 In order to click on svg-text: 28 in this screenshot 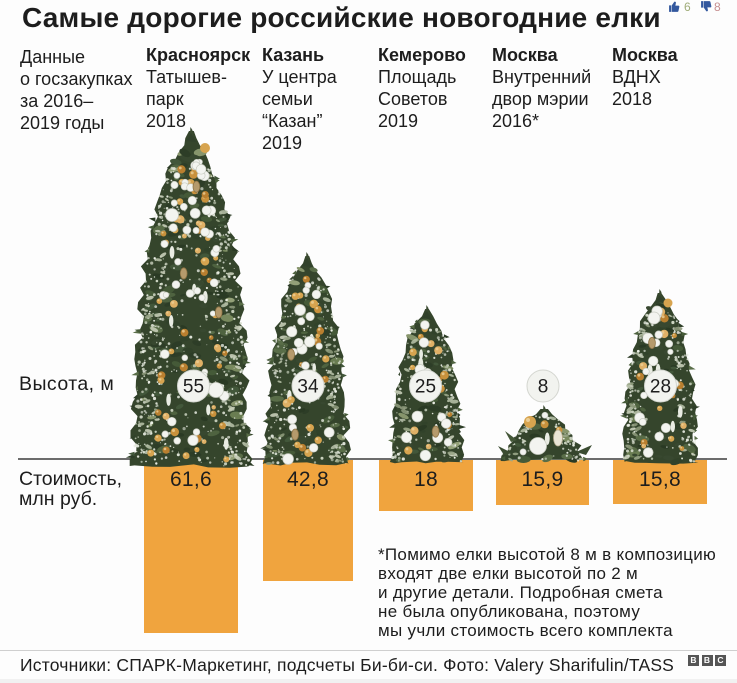, I will do `click(660, 387)`.